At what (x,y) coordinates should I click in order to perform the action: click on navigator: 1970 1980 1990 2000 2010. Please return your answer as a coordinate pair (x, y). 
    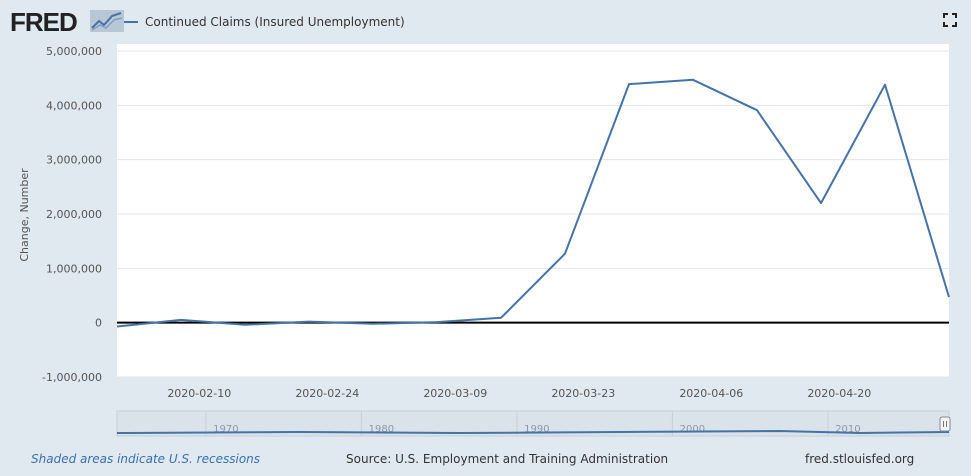
    Looking at the image, I should click on (533, 423).